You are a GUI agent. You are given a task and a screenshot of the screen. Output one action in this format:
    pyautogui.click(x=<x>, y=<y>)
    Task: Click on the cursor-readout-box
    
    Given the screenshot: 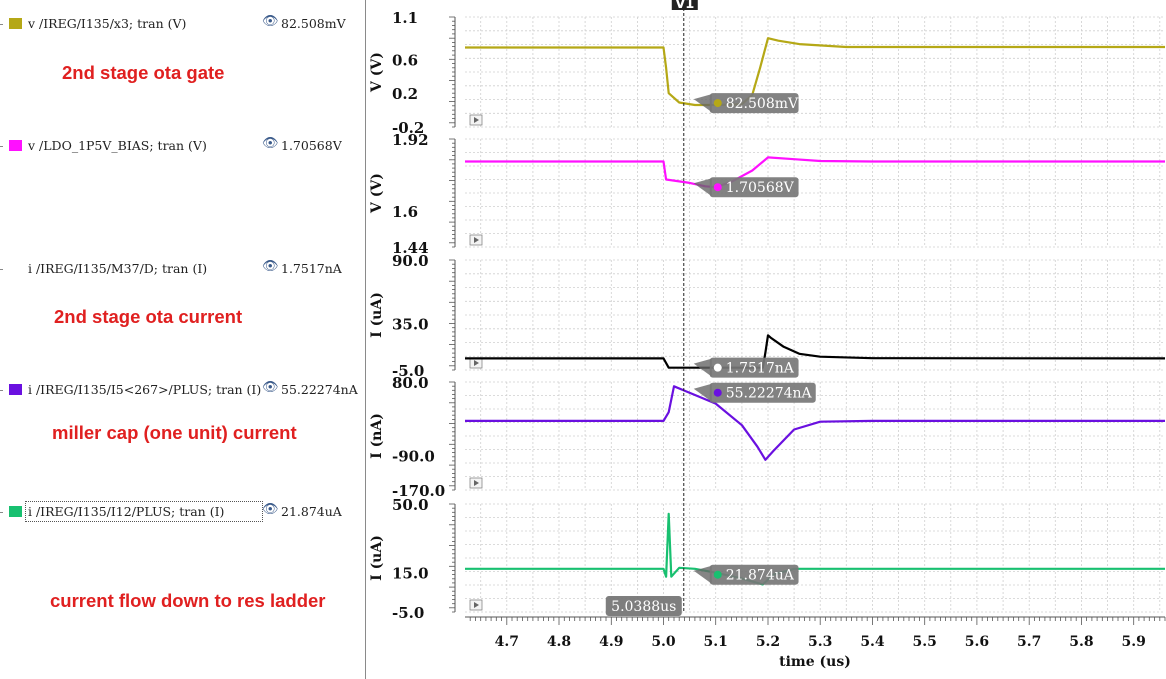 What is the action you would take?
    pyautogui.click(x=643, y=606)
    